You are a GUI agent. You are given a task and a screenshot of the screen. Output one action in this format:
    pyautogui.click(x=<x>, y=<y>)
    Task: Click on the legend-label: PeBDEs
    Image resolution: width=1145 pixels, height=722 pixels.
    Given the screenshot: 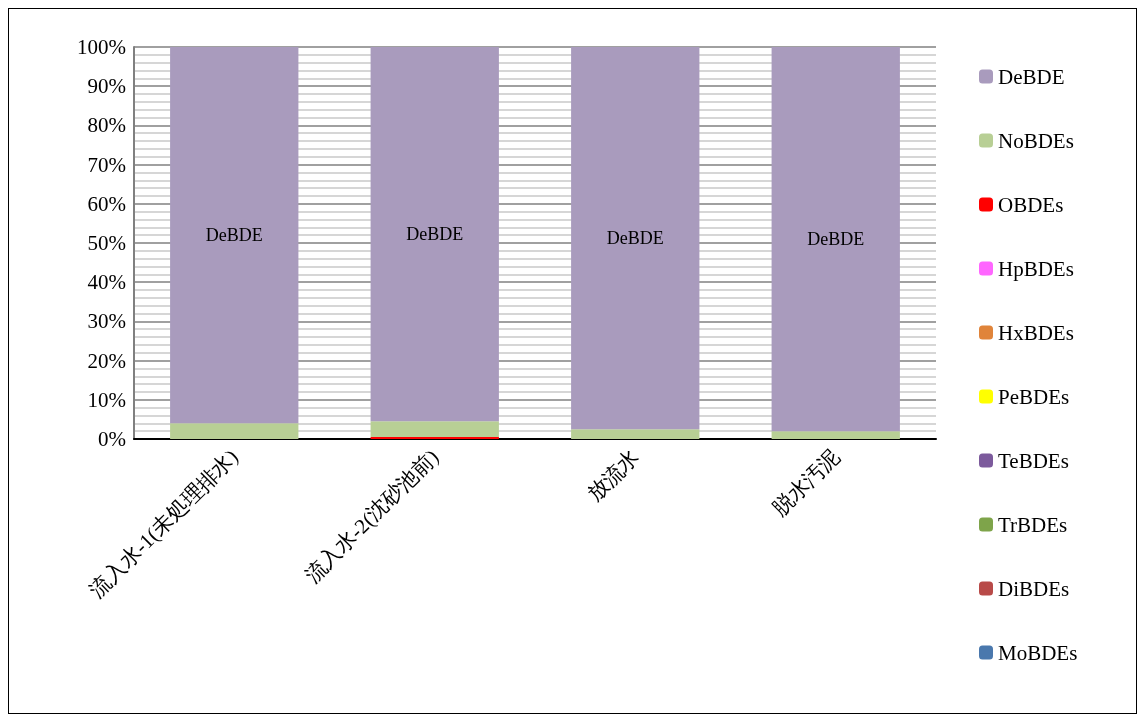 What is the action you would take?
    pyautogui.click(x=1034, y=396)
    